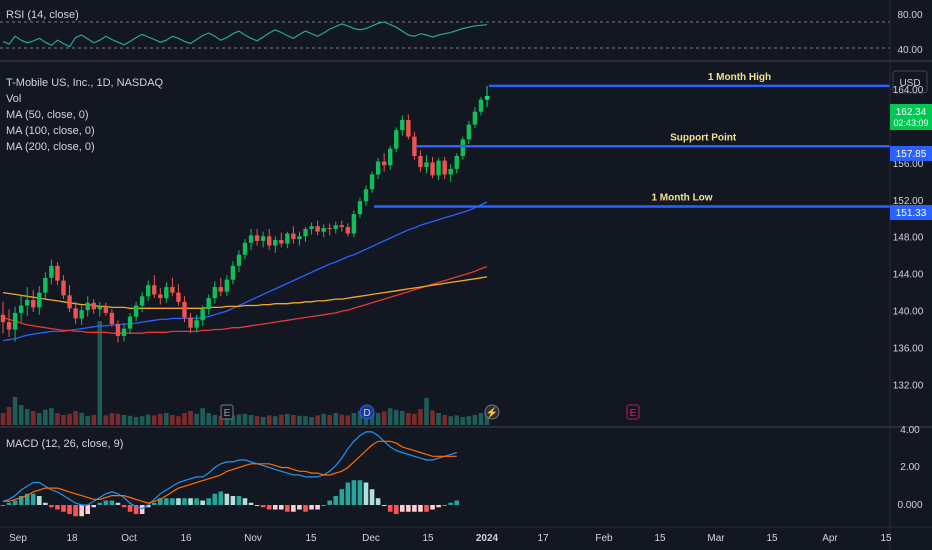 The image size is (932, 550). I want to click on event-marker-earnings-1: E, so click(227, 412).